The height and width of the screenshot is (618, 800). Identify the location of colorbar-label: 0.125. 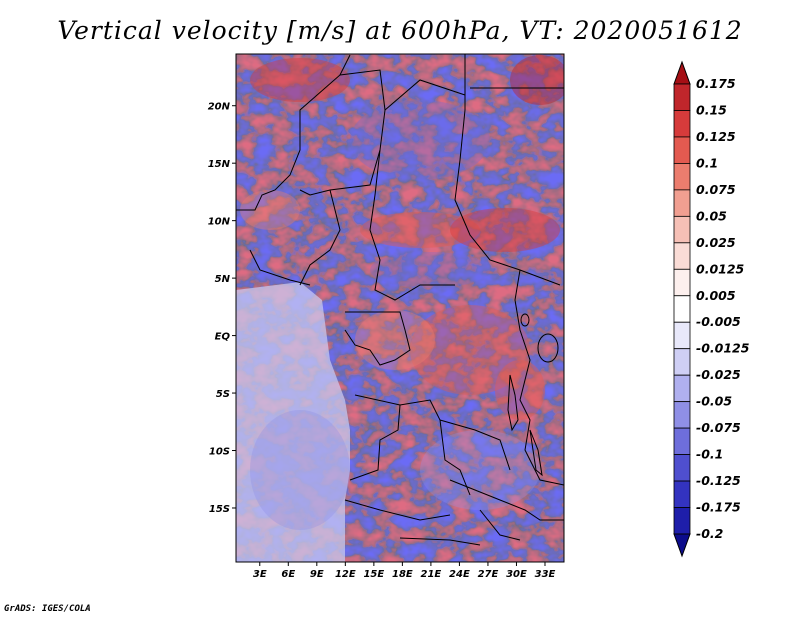
(716, 136).